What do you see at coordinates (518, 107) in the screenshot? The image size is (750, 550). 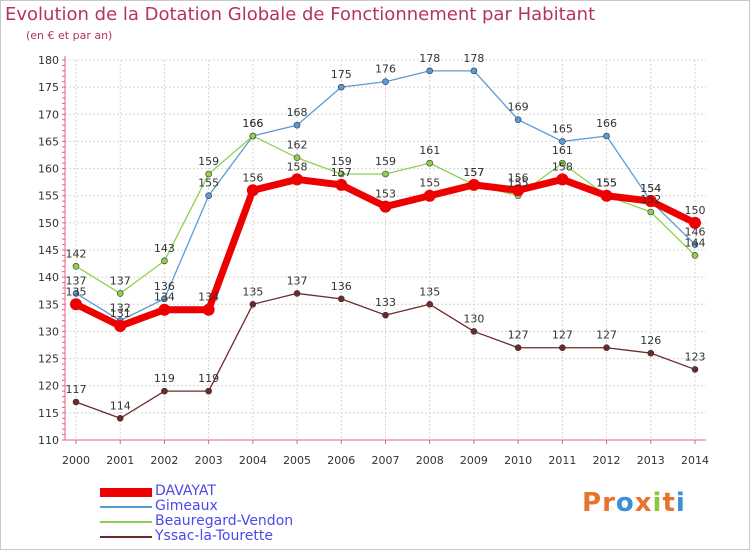 I see `data-label: 169` at bounding box center [518, 107].